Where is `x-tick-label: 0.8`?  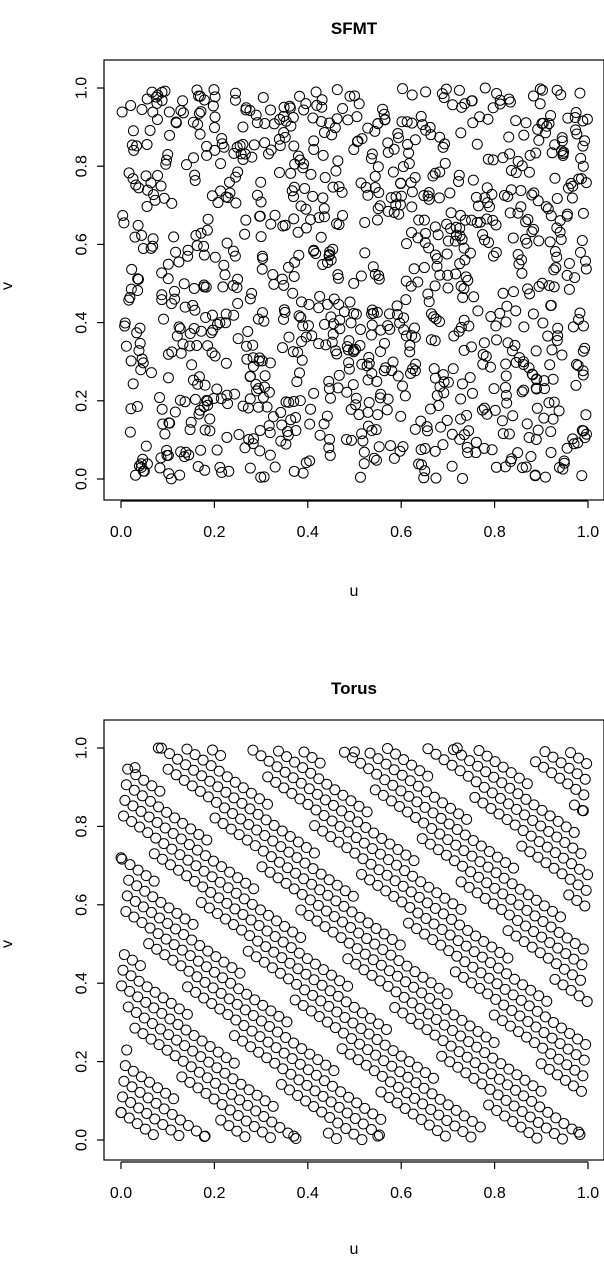
x-tick-label: 0.8 is located at coordinates (494, 1193).